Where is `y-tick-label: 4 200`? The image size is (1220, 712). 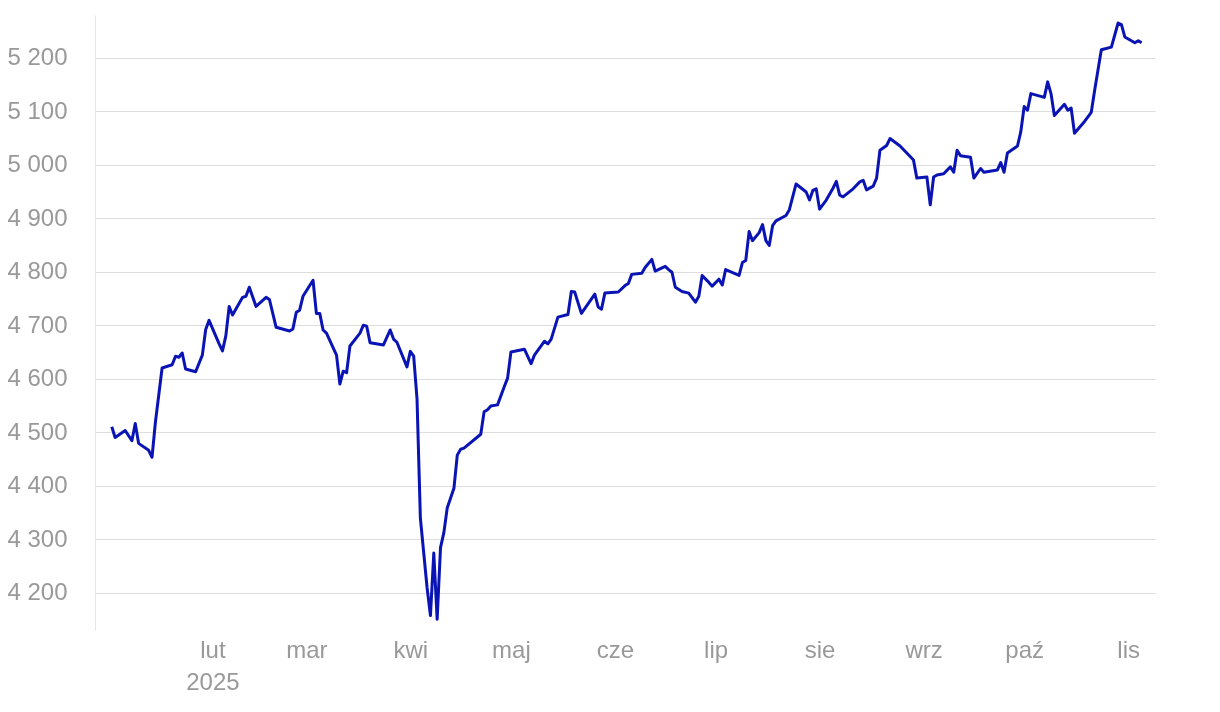 y-tick-label: 4 200 is located at coordinates (37, 592).